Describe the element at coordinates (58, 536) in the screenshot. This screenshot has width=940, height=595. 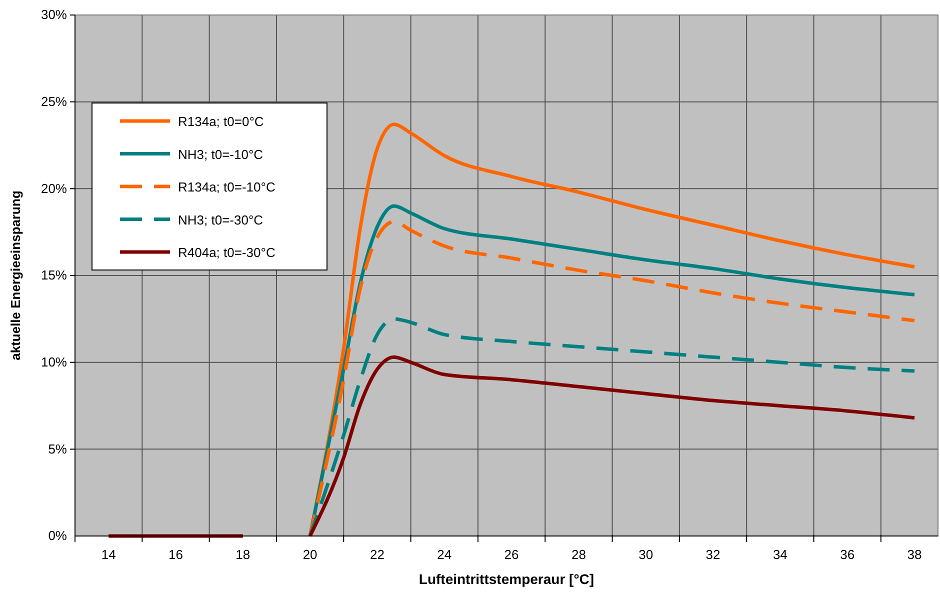
I see `y-tick-label: 0%` at that location.